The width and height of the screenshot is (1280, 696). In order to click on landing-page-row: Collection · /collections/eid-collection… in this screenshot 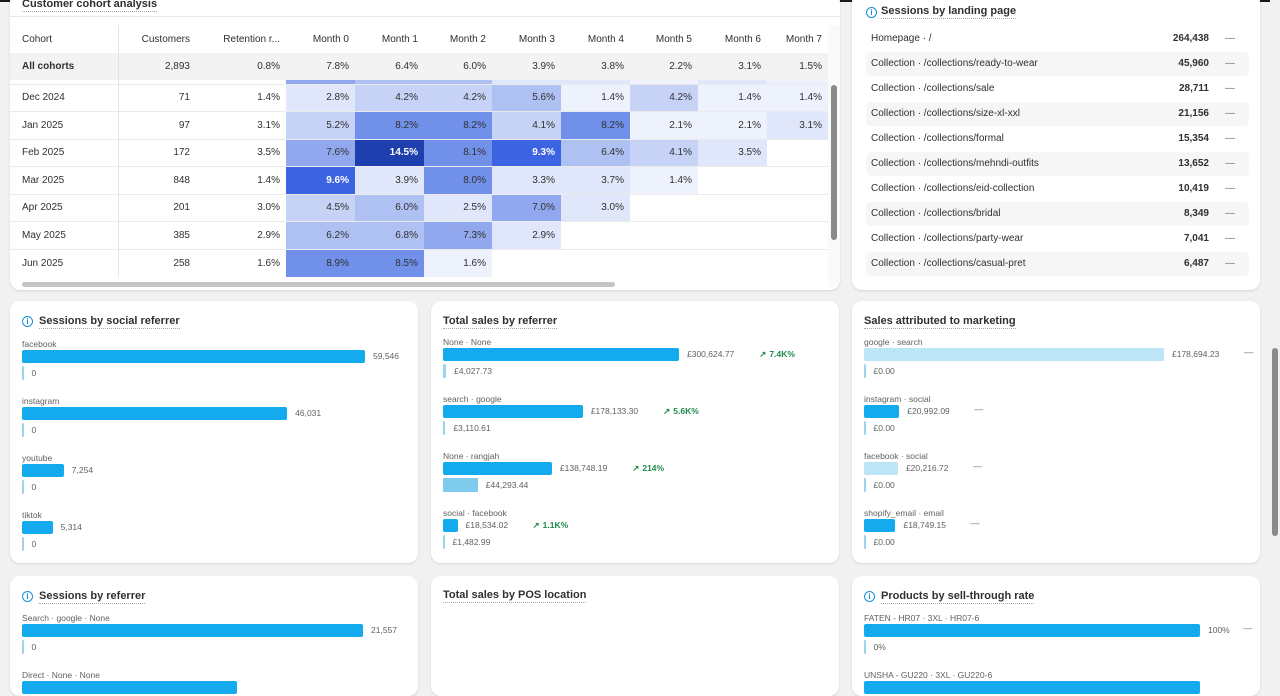, I will do `click(1057, 189)`.